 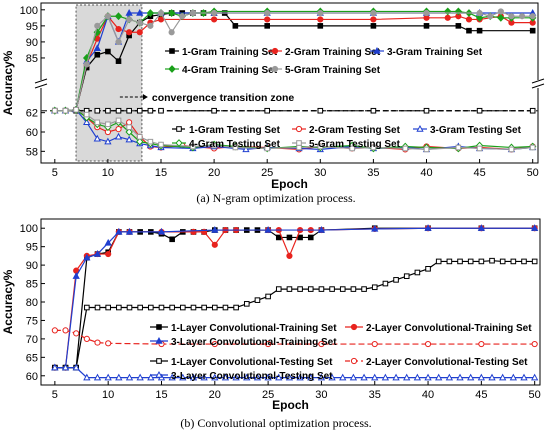 I want to click on legend-b-2-sample-marker, so click(x=354, y=327).